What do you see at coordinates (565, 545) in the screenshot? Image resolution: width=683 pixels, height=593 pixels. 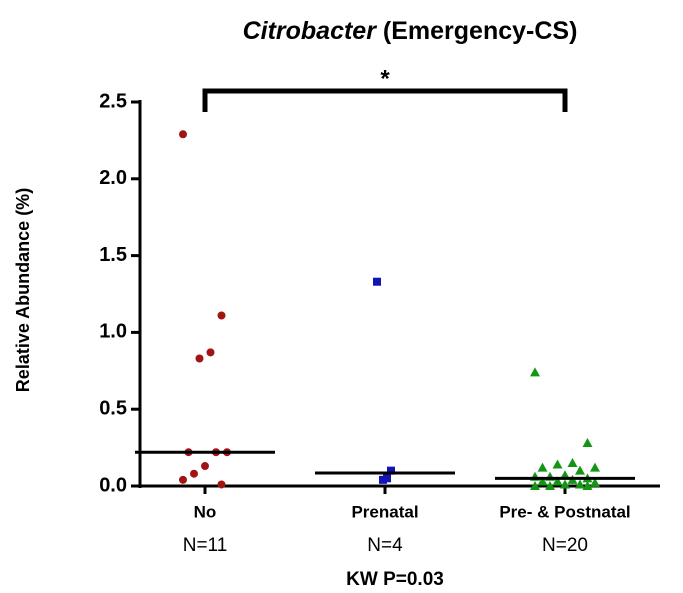 I see `x-sublabel: N=20` at bounding box center [565, 545].